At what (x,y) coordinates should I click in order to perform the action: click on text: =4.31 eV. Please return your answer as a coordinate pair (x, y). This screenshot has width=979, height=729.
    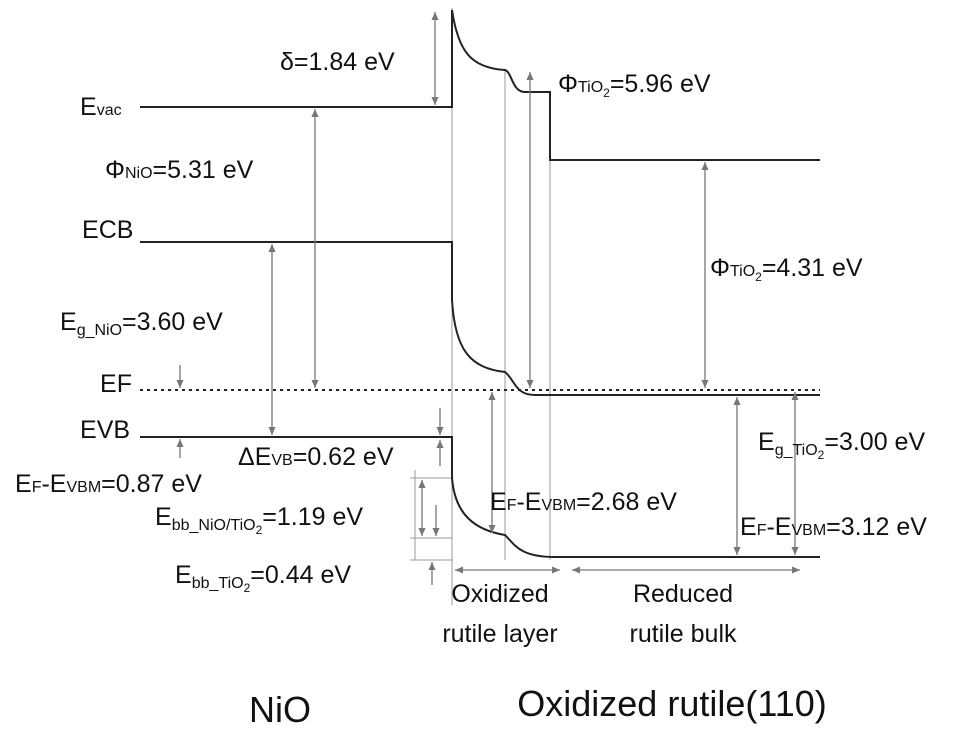
    Looking at the image, I should click on (812, 268).